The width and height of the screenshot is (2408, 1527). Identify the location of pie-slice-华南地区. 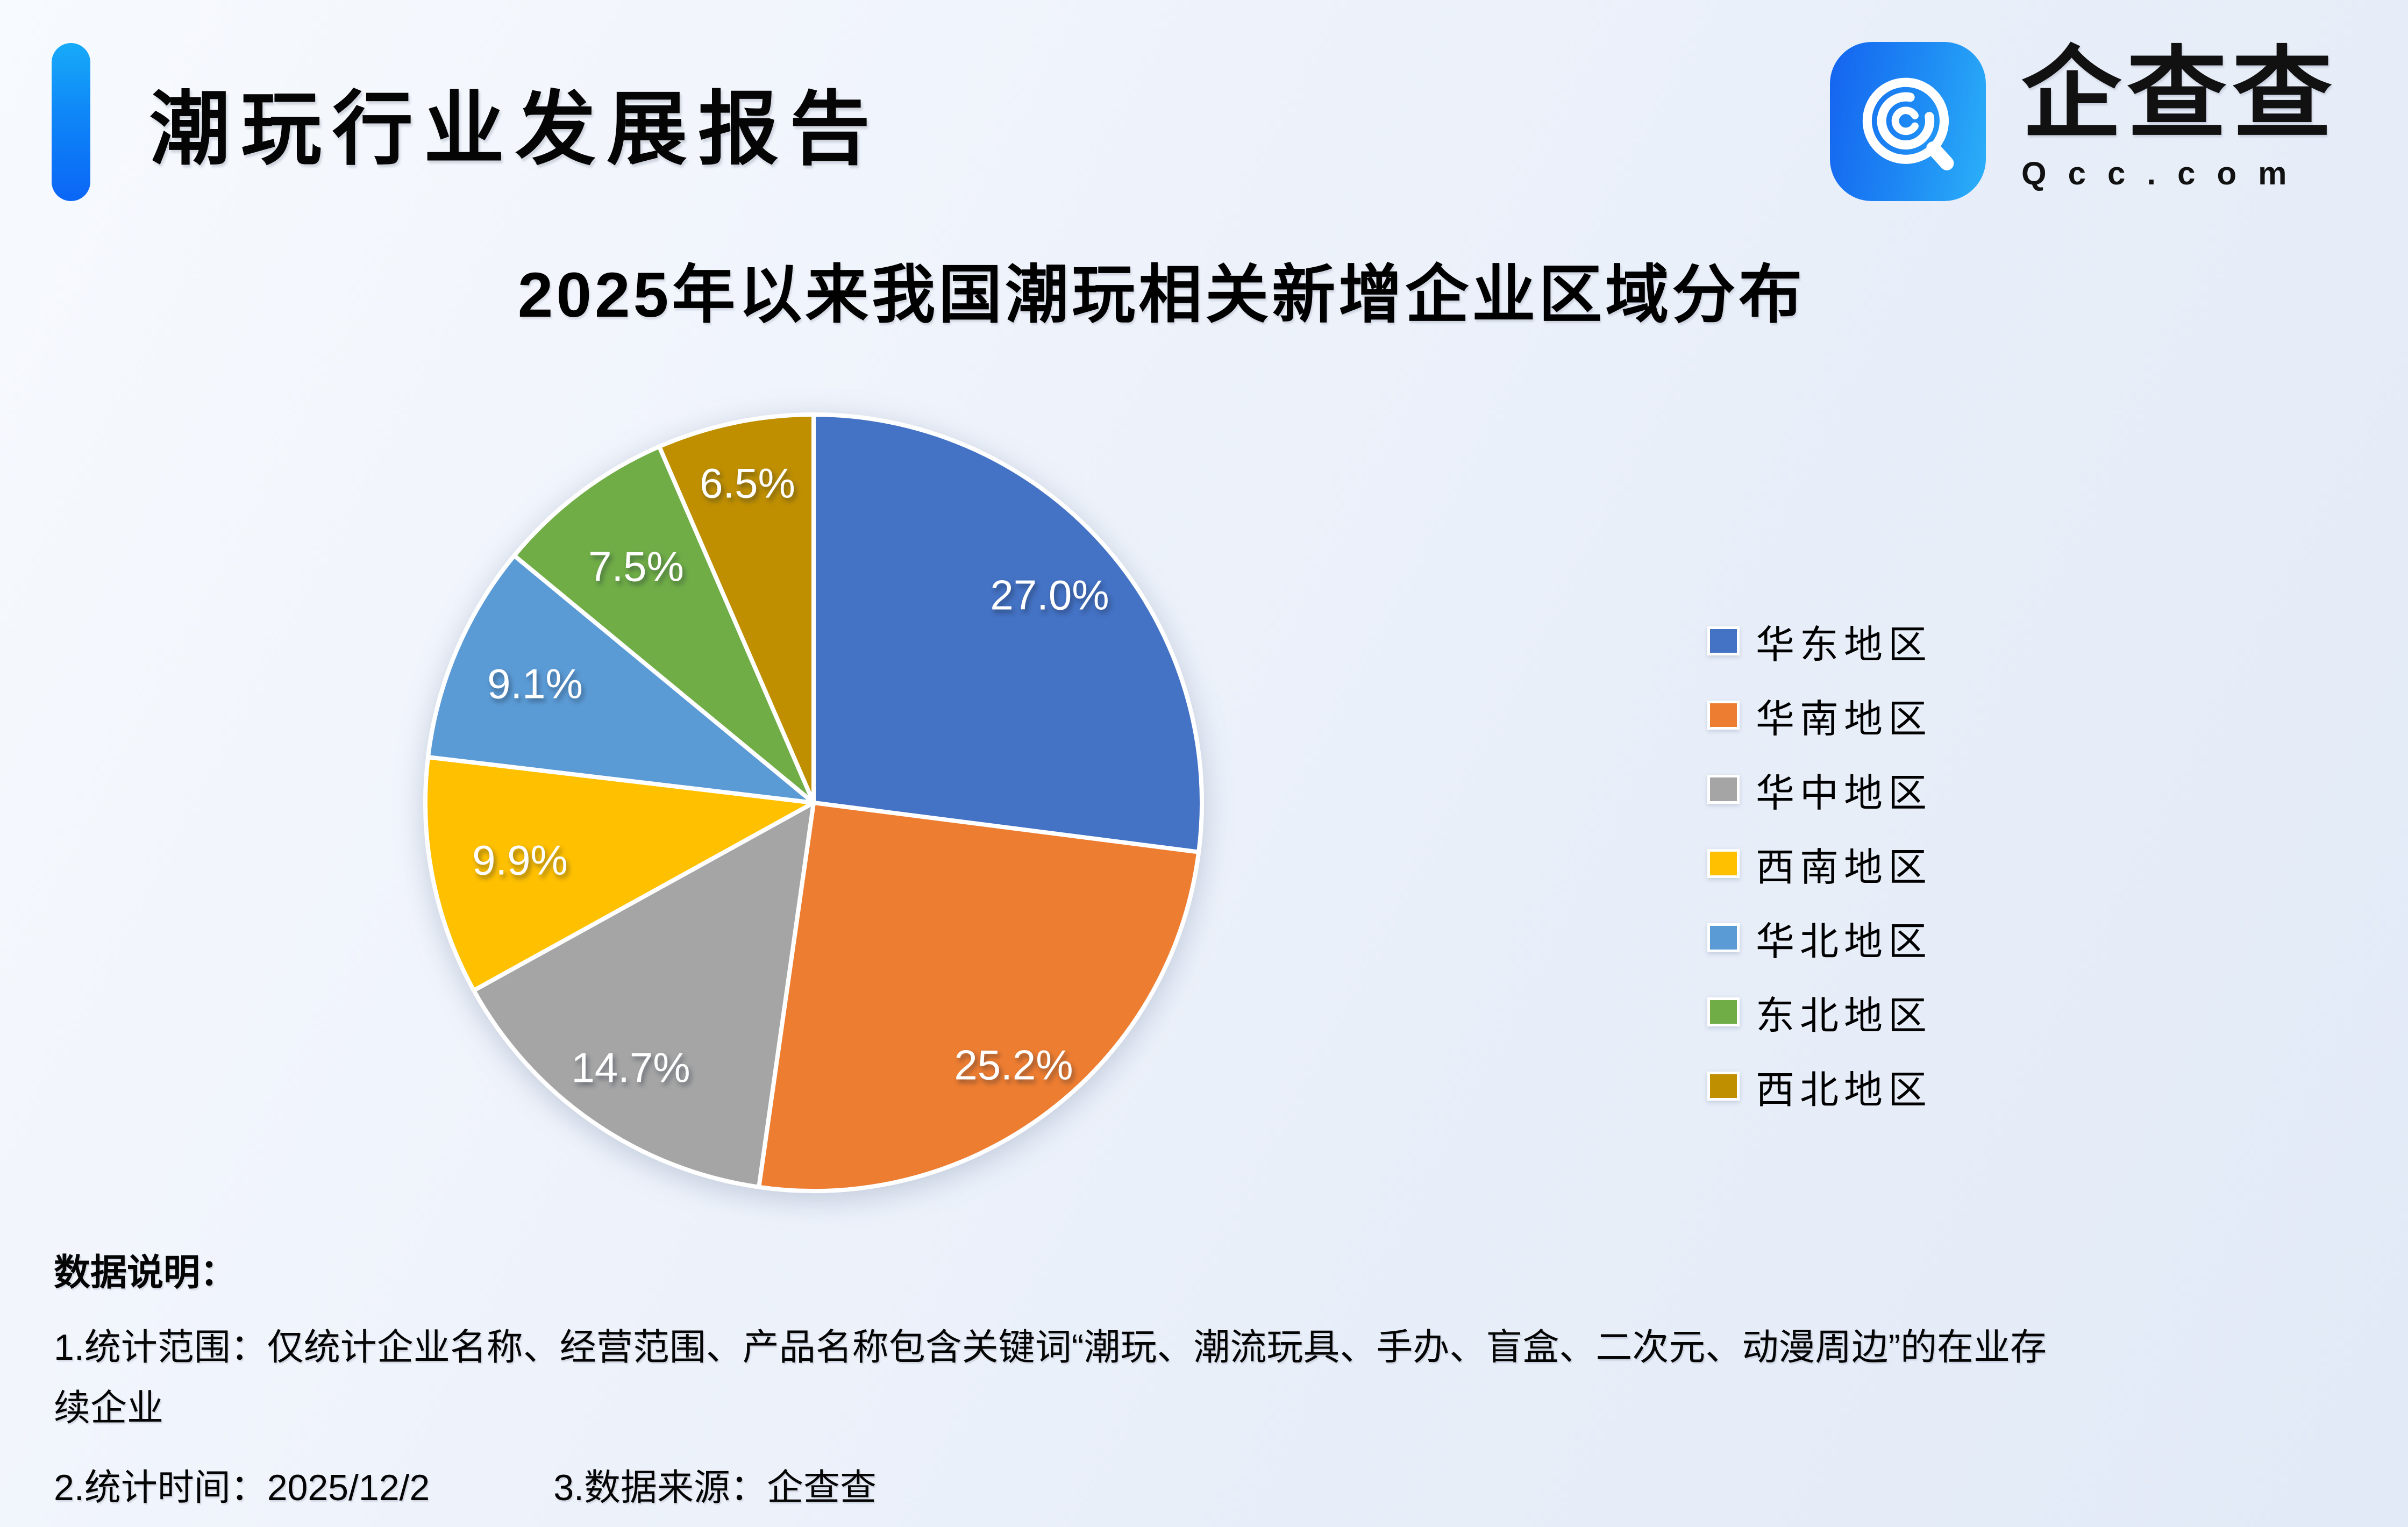
(979, 997).